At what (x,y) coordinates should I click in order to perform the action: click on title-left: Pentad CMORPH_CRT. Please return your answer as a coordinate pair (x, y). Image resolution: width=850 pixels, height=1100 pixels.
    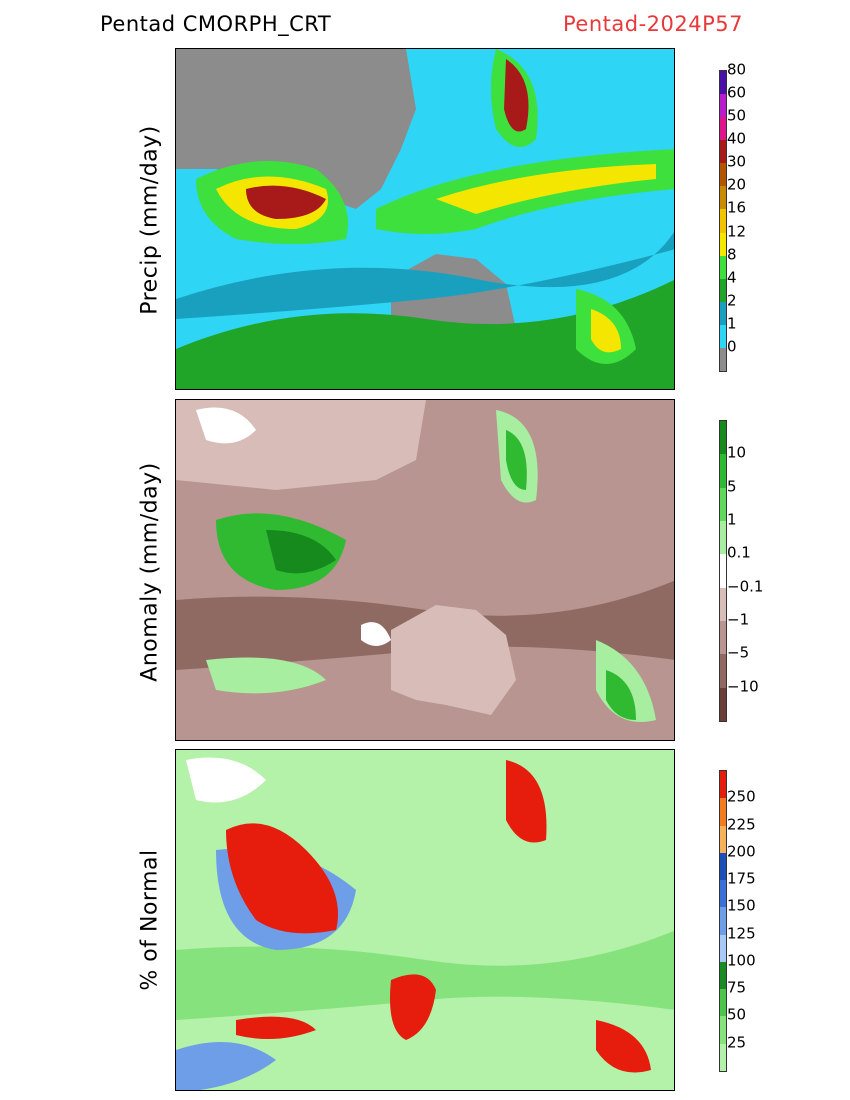
    Looking at the image, I should click on (216, 24).